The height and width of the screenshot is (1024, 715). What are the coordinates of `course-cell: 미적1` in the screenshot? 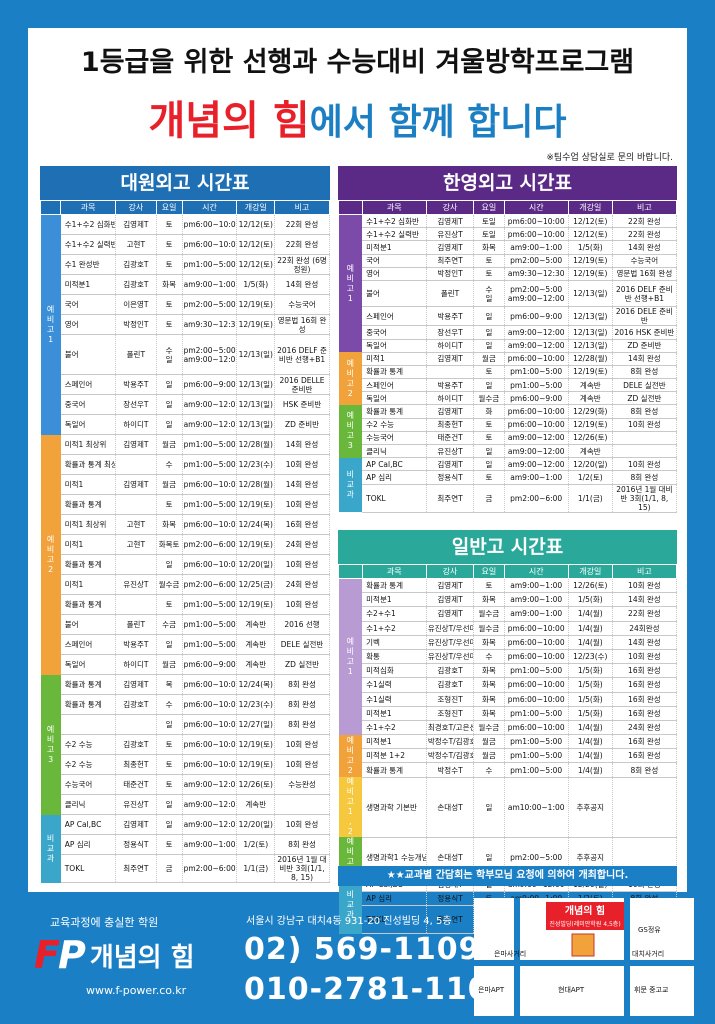 It's located at (394, 359).